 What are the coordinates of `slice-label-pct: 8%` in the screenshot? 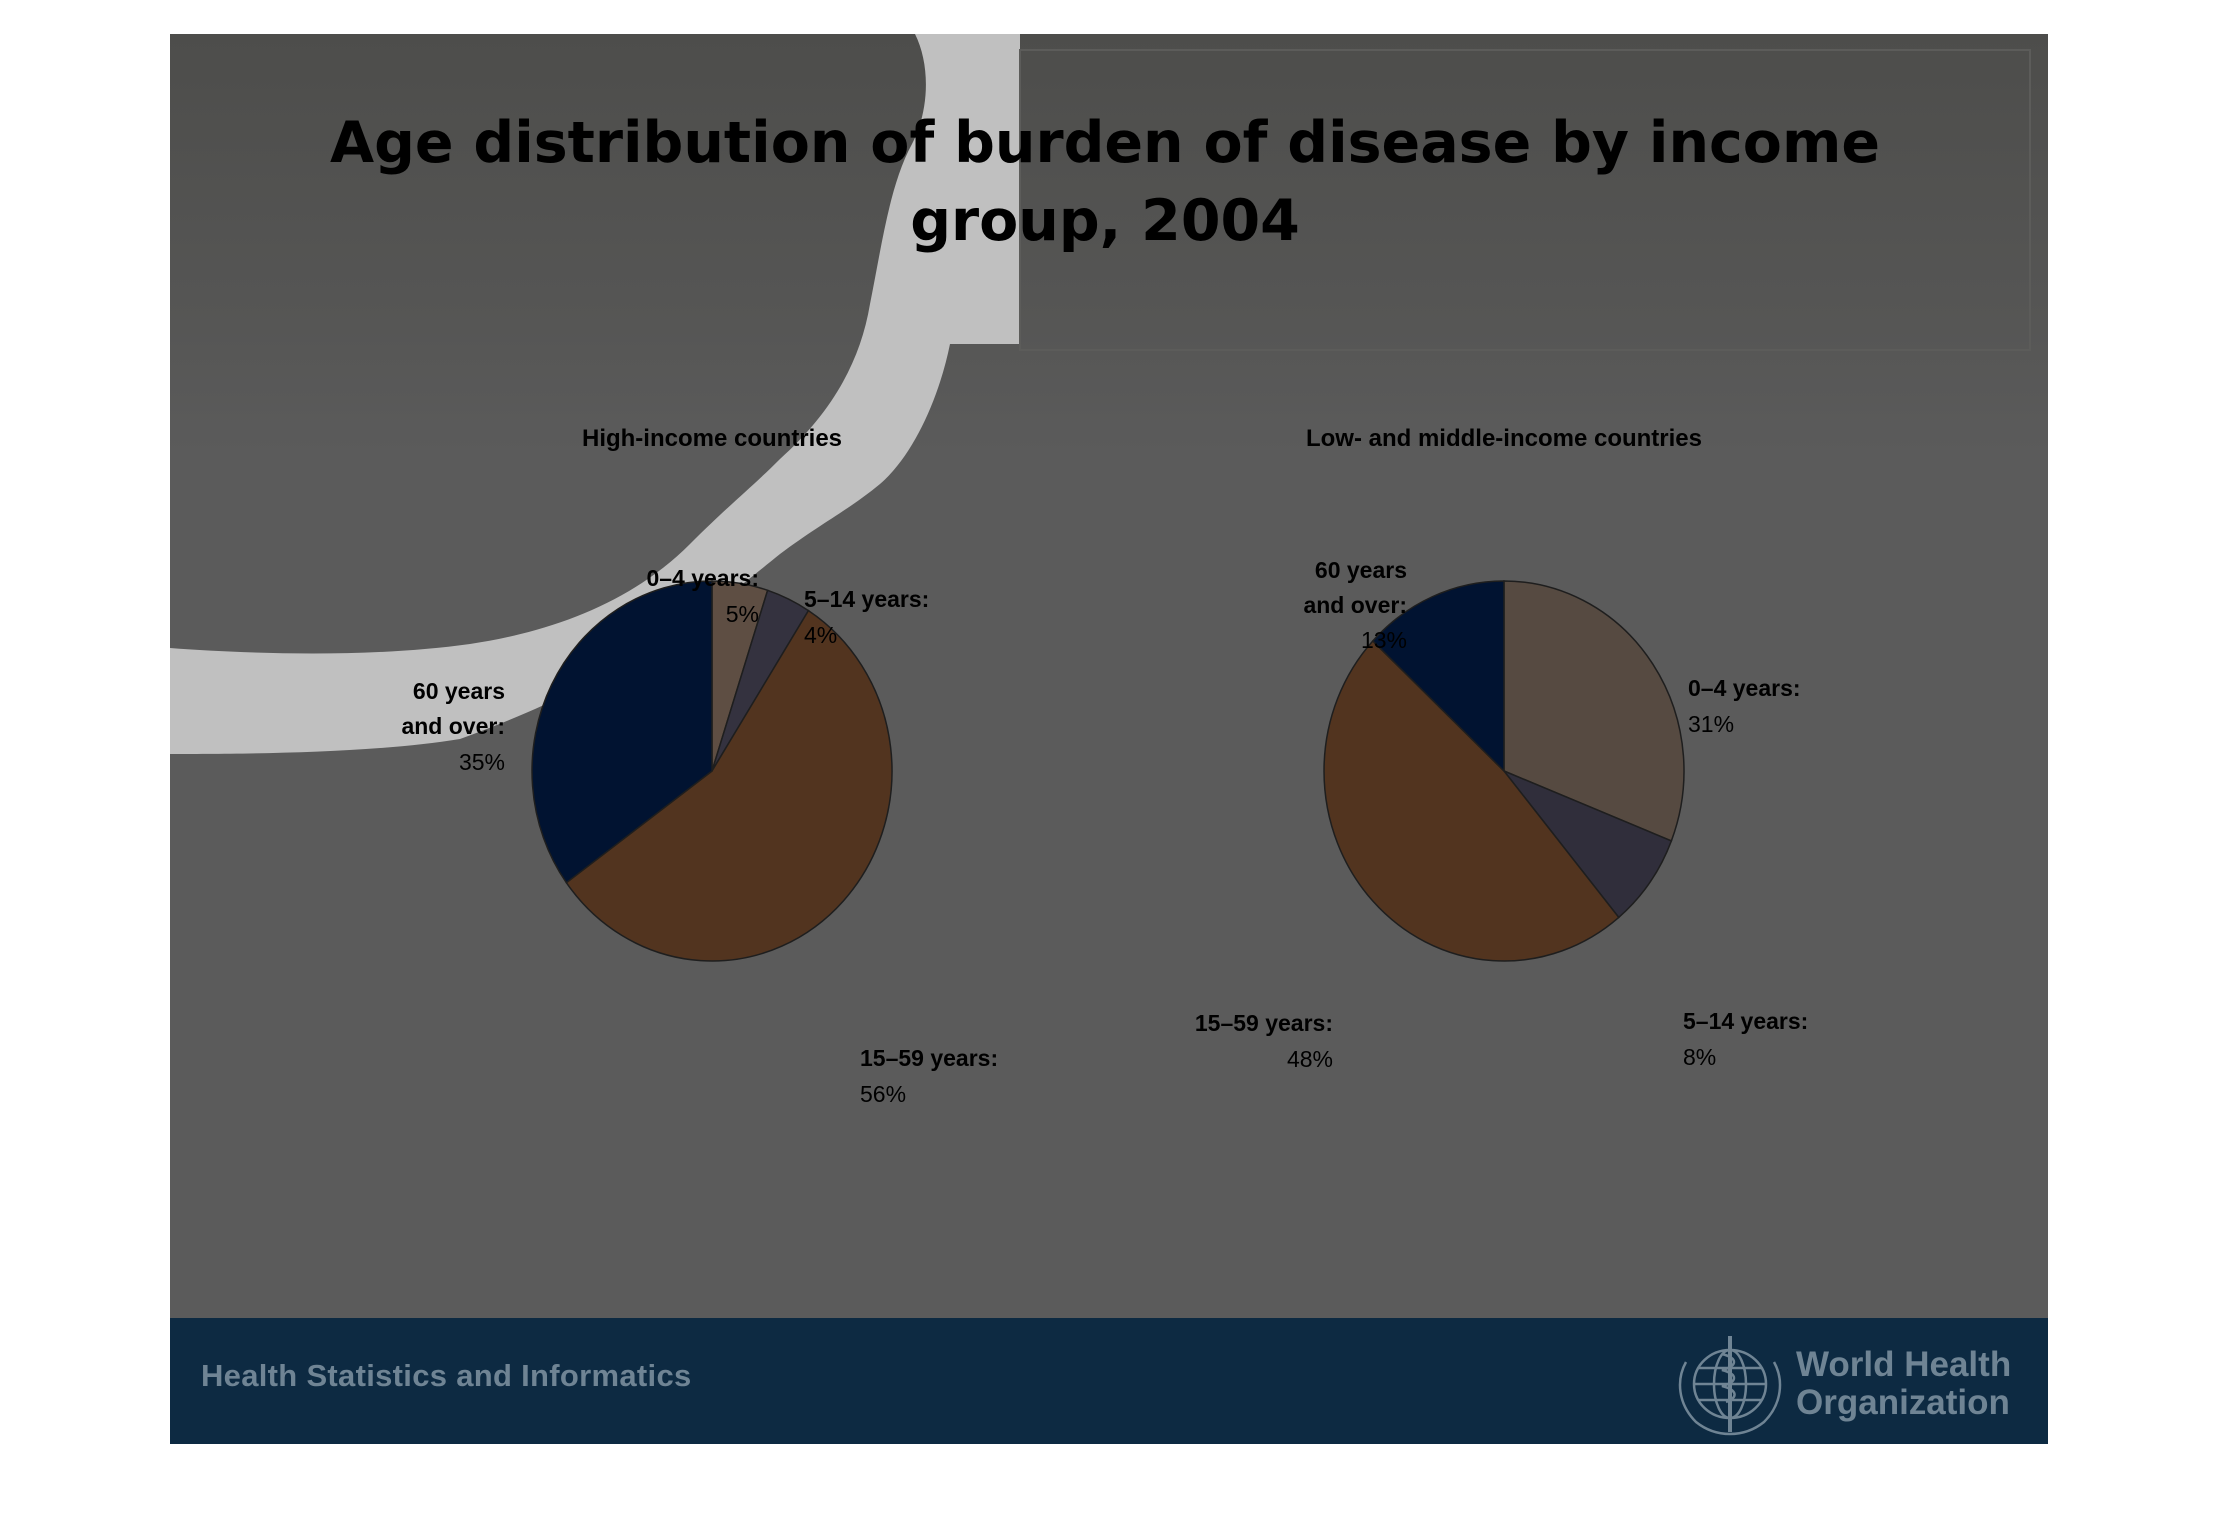 It's located at (1699, 1057).